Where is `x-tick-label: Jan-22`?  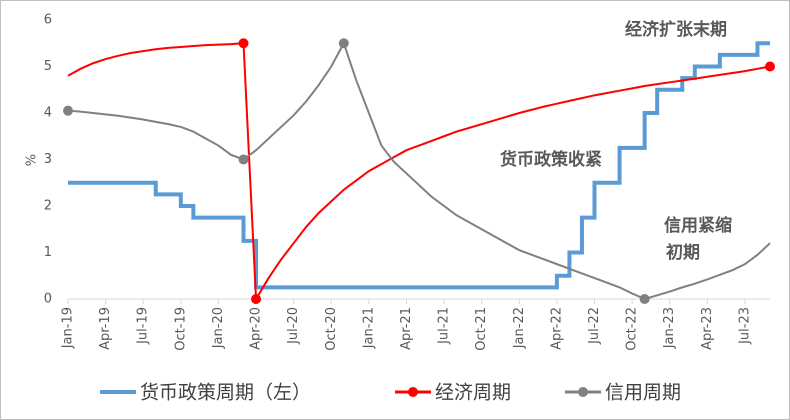 x-tick-label: Jan-22 is located at coordinates (519, 328).